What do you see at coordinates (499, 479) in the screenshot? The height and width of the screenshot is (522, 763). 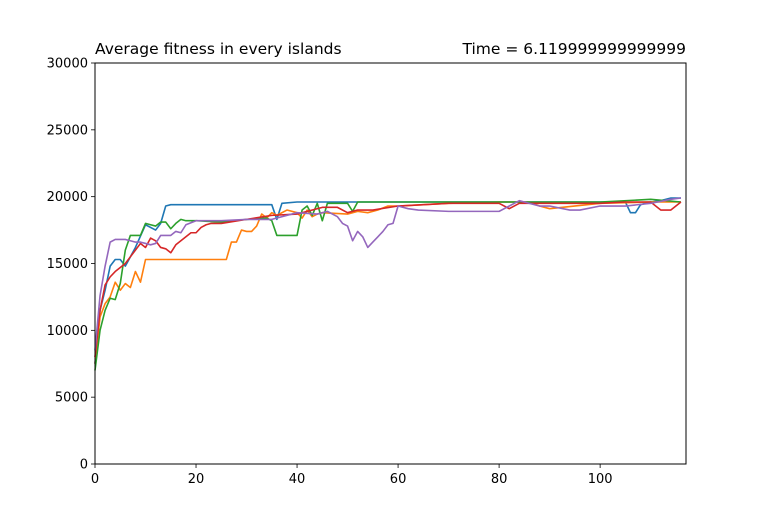 I see `x-tick-label: 80` at bounding box center [499, 479].